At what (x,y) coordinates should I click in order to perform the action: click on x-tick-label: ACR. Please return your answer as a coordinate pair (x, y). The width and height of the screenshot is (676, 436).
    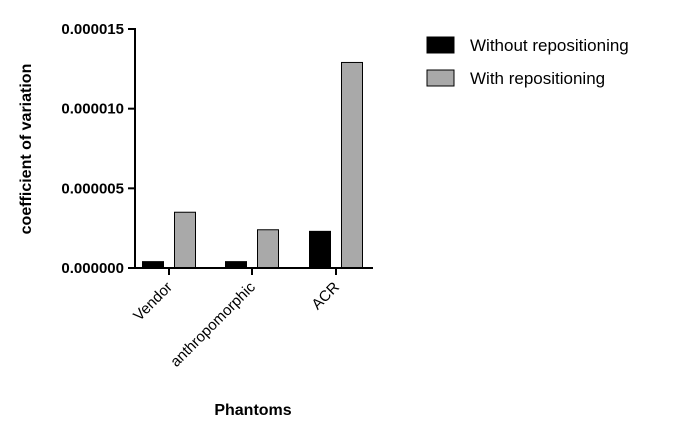
    Looking at the image, I should click on (325, 296).